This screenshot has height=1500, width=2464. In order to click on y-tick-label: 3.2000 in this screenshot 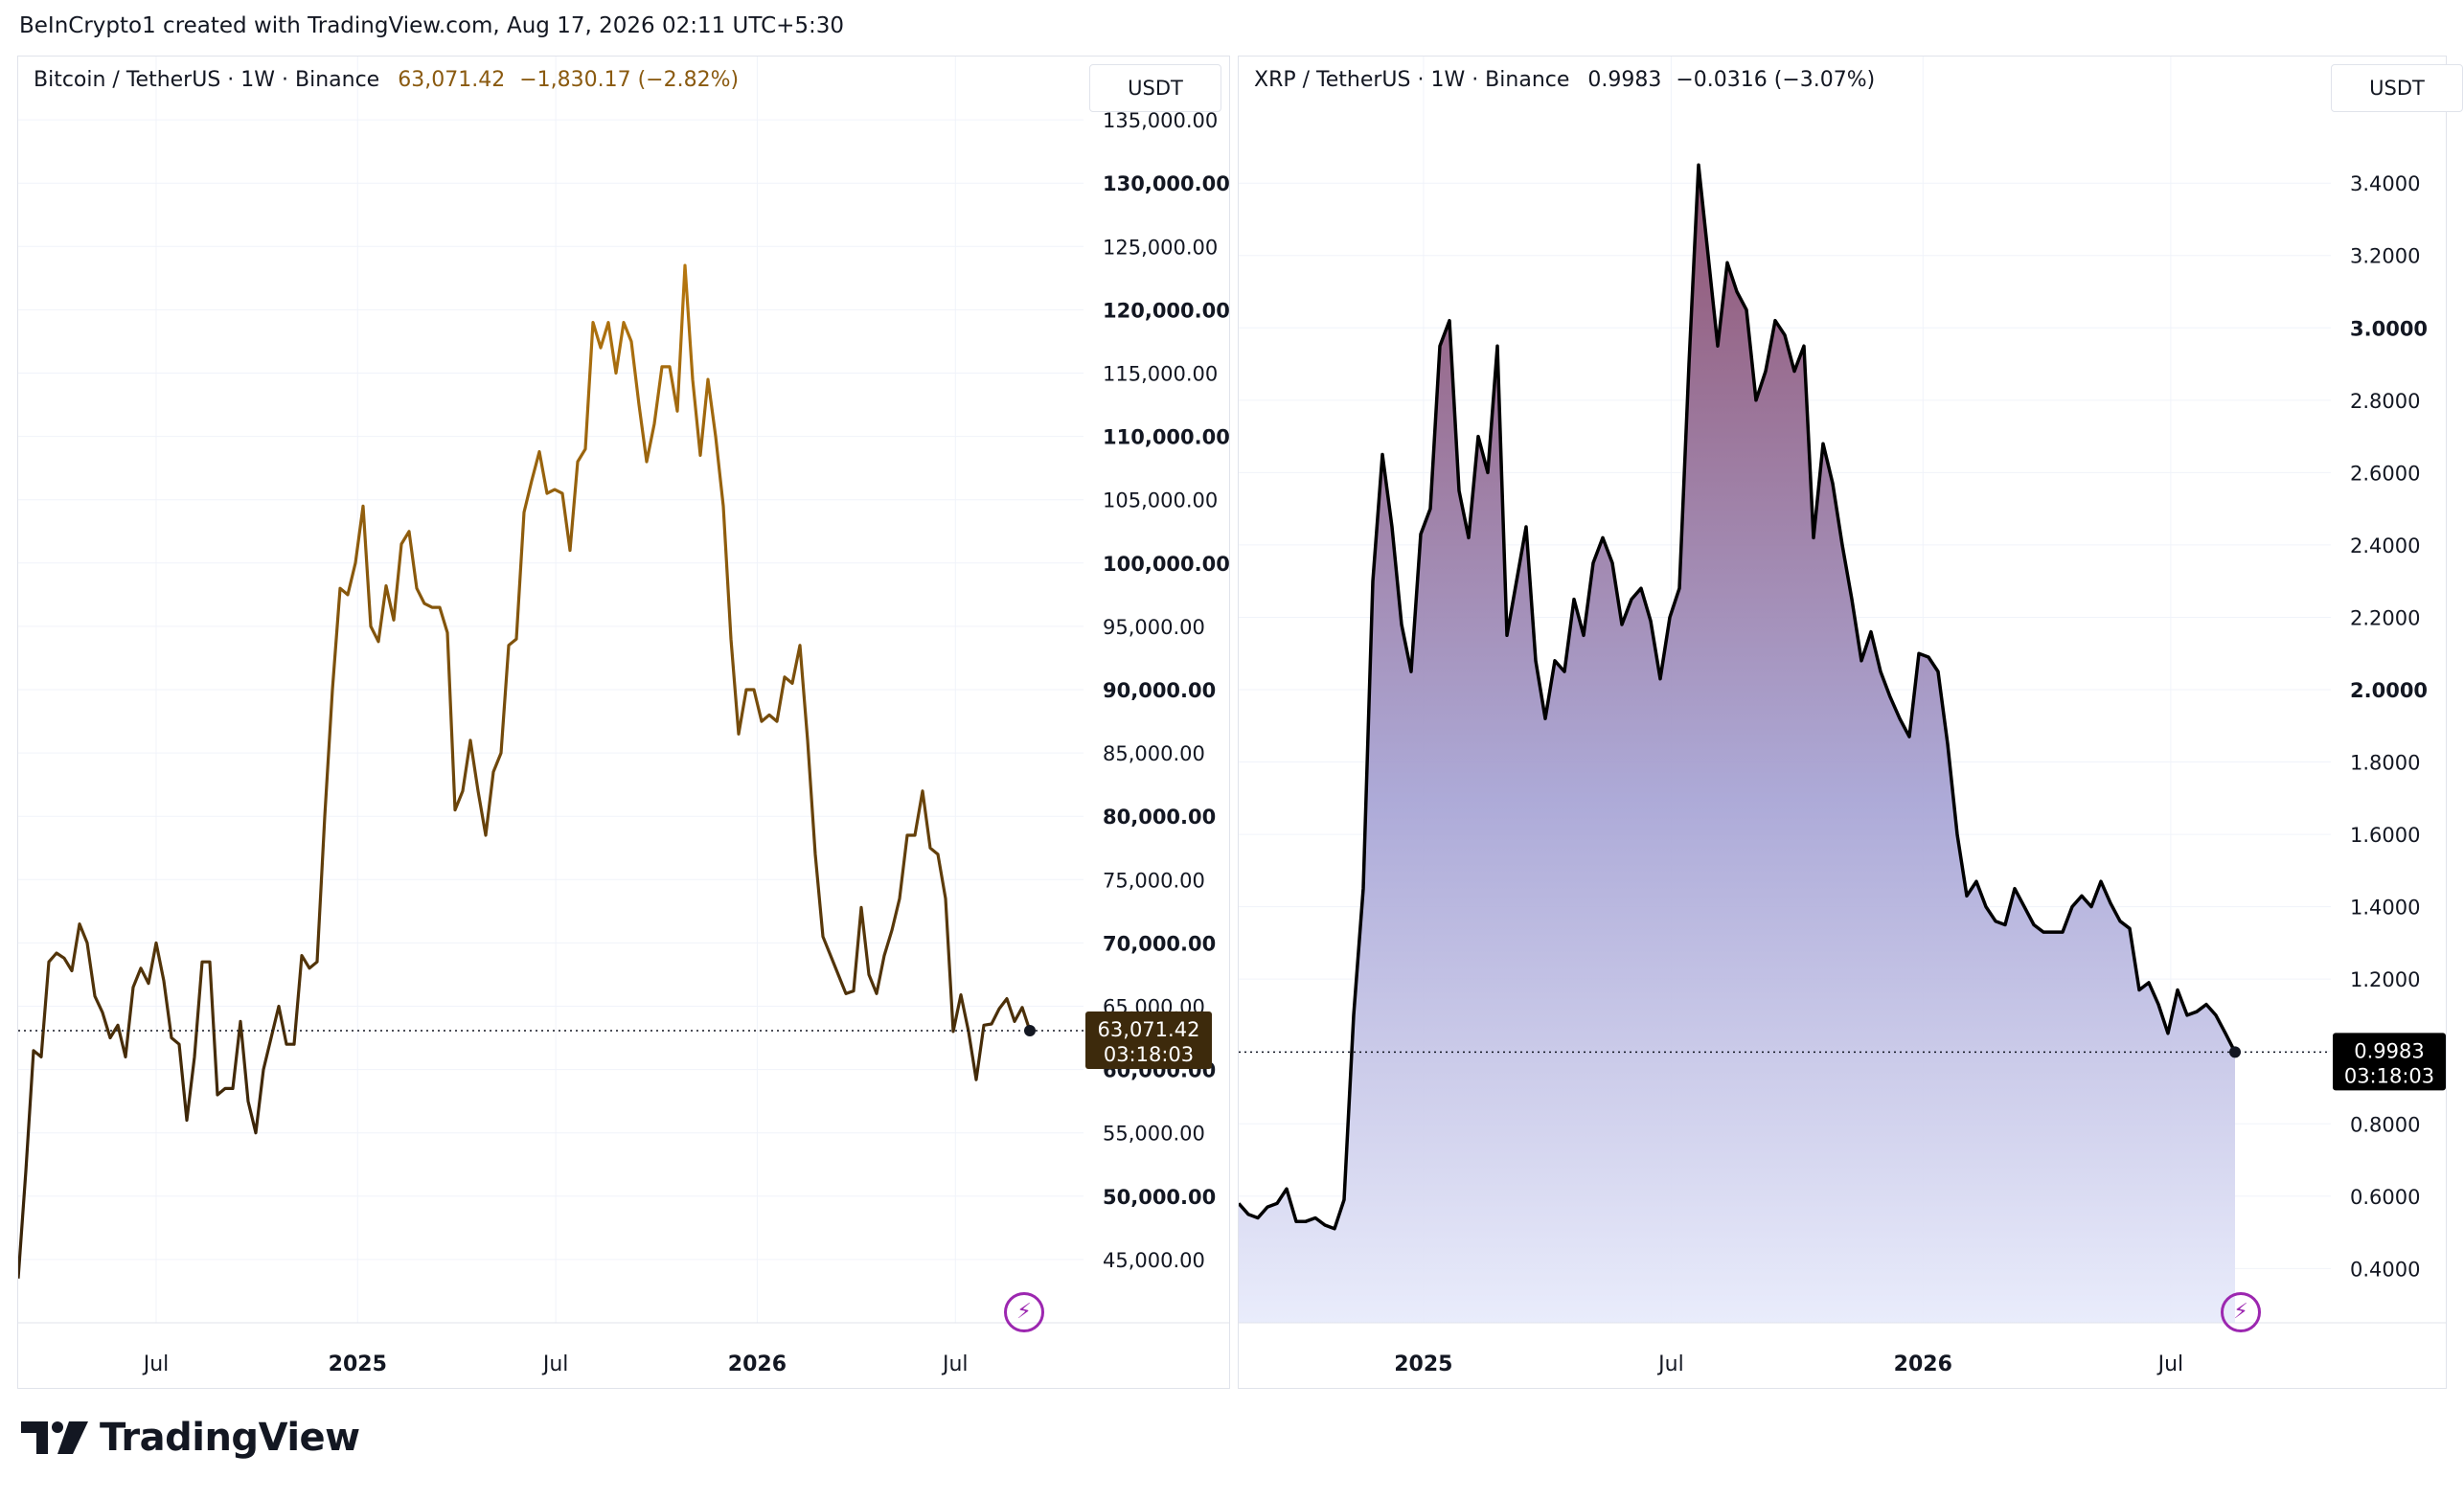, I will do `click(2385, 256)`.